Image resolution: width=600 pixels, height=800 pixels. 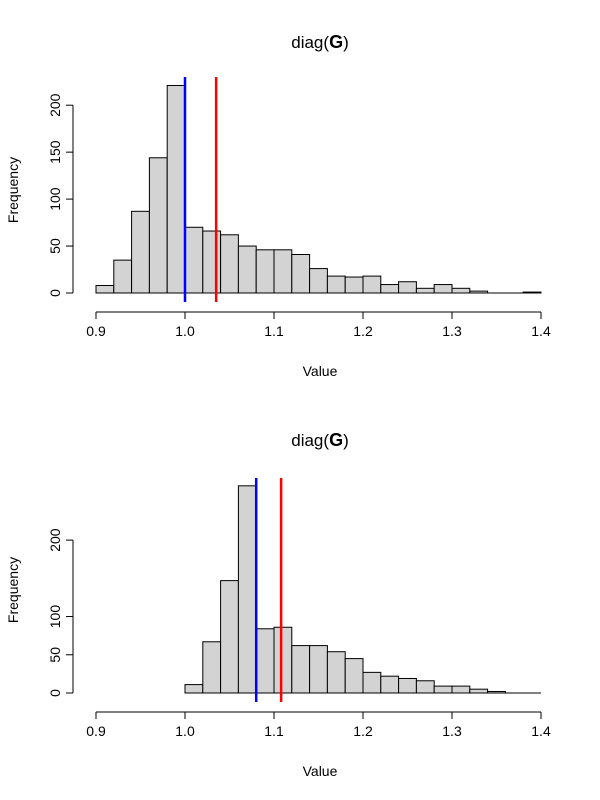 I want to click on chart-2-y-tick-label-2: 100, so click(x=55, y=617).